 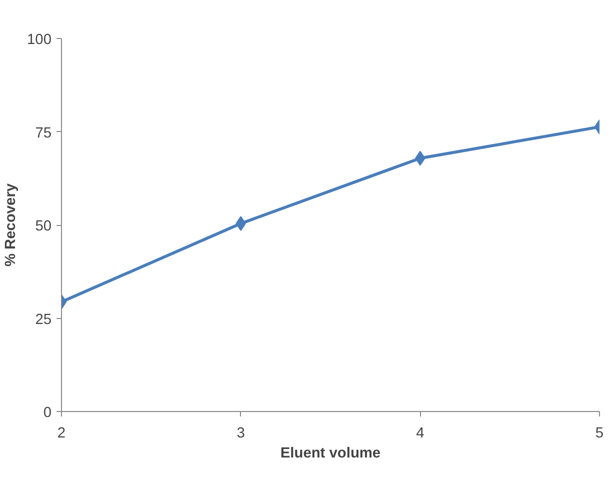 What do you see at coordinates (43, 226) in the screenshot?
I see `y-tick-label: 50` at bounding box center [43, 226].